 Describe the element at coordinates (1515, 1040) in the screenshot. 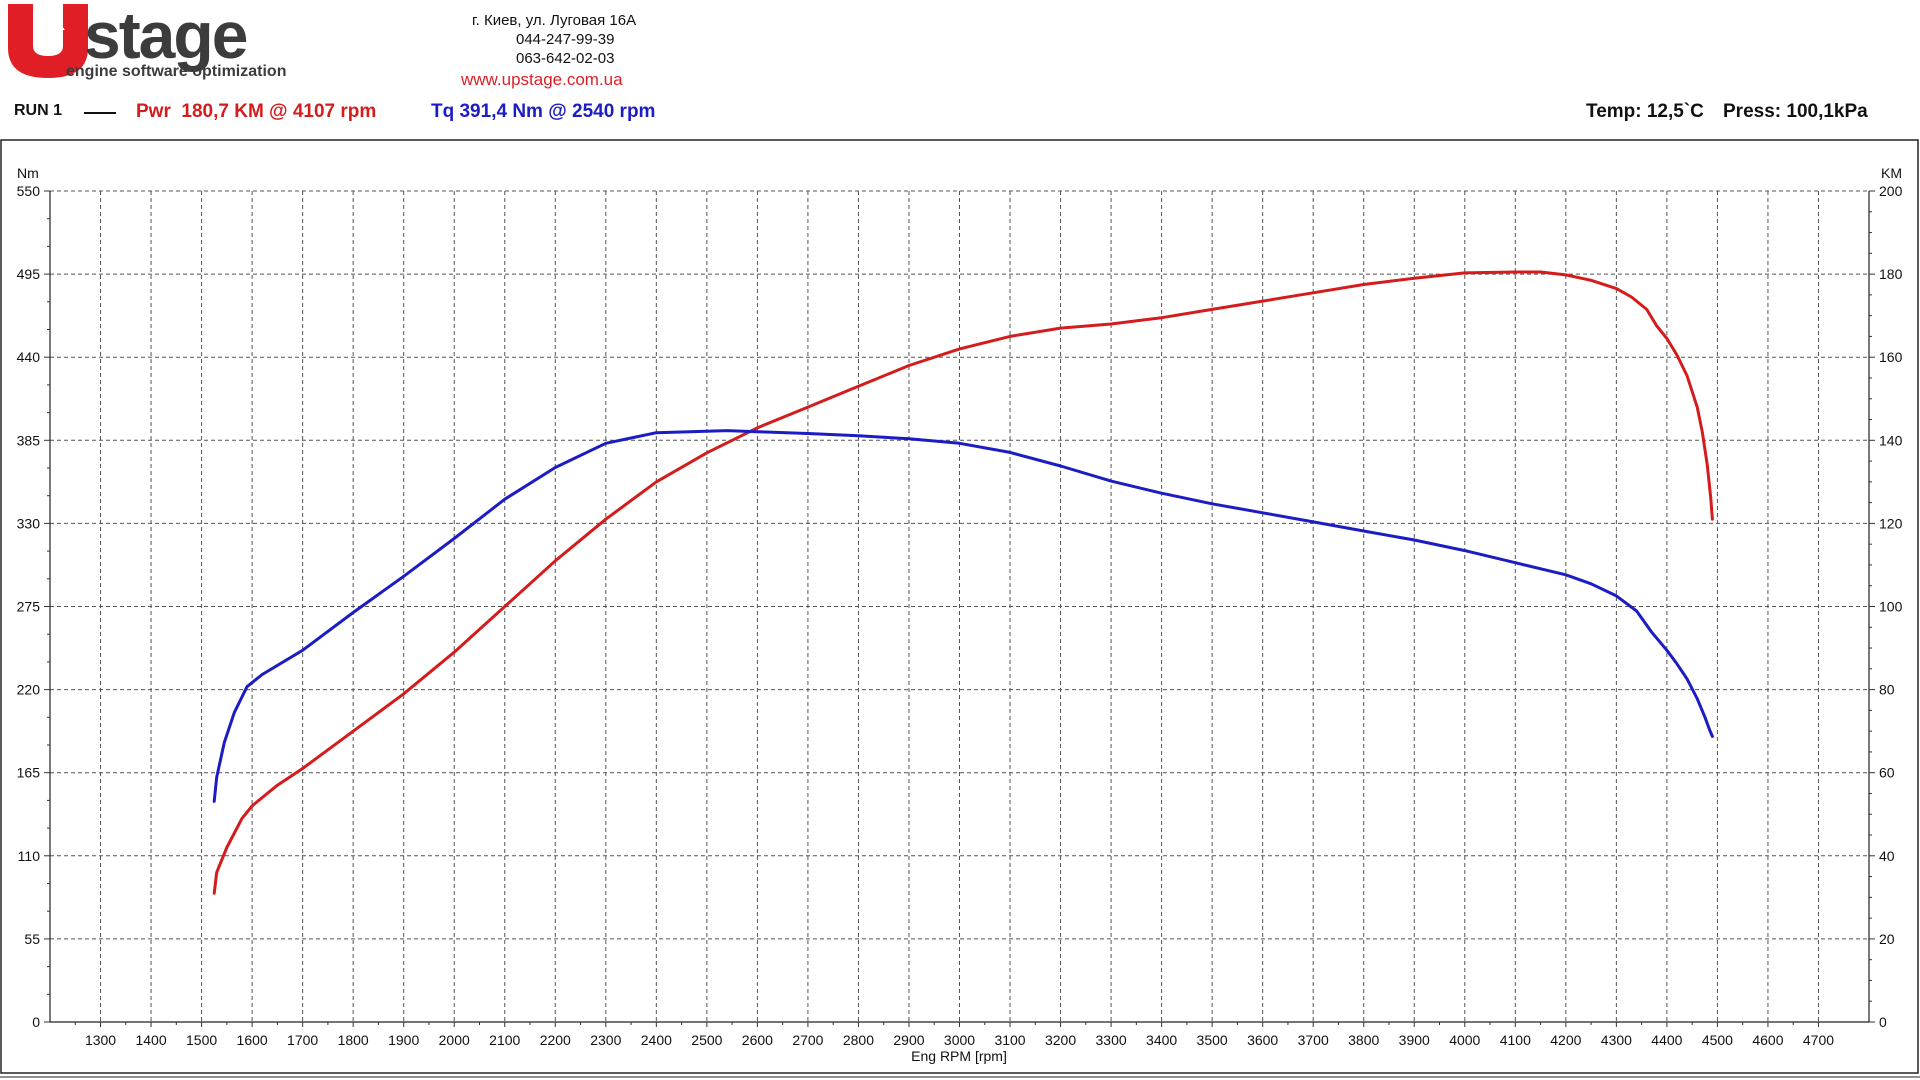

I see `x-tick-label: 4100` at that location.